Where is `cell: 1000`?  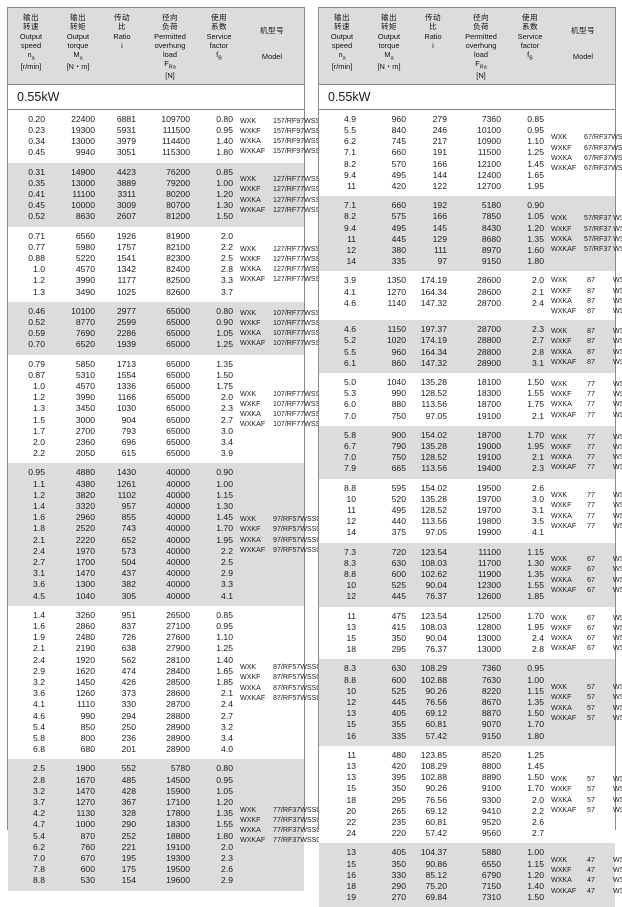
cell: 1000 is located at coordinates (85, 824).